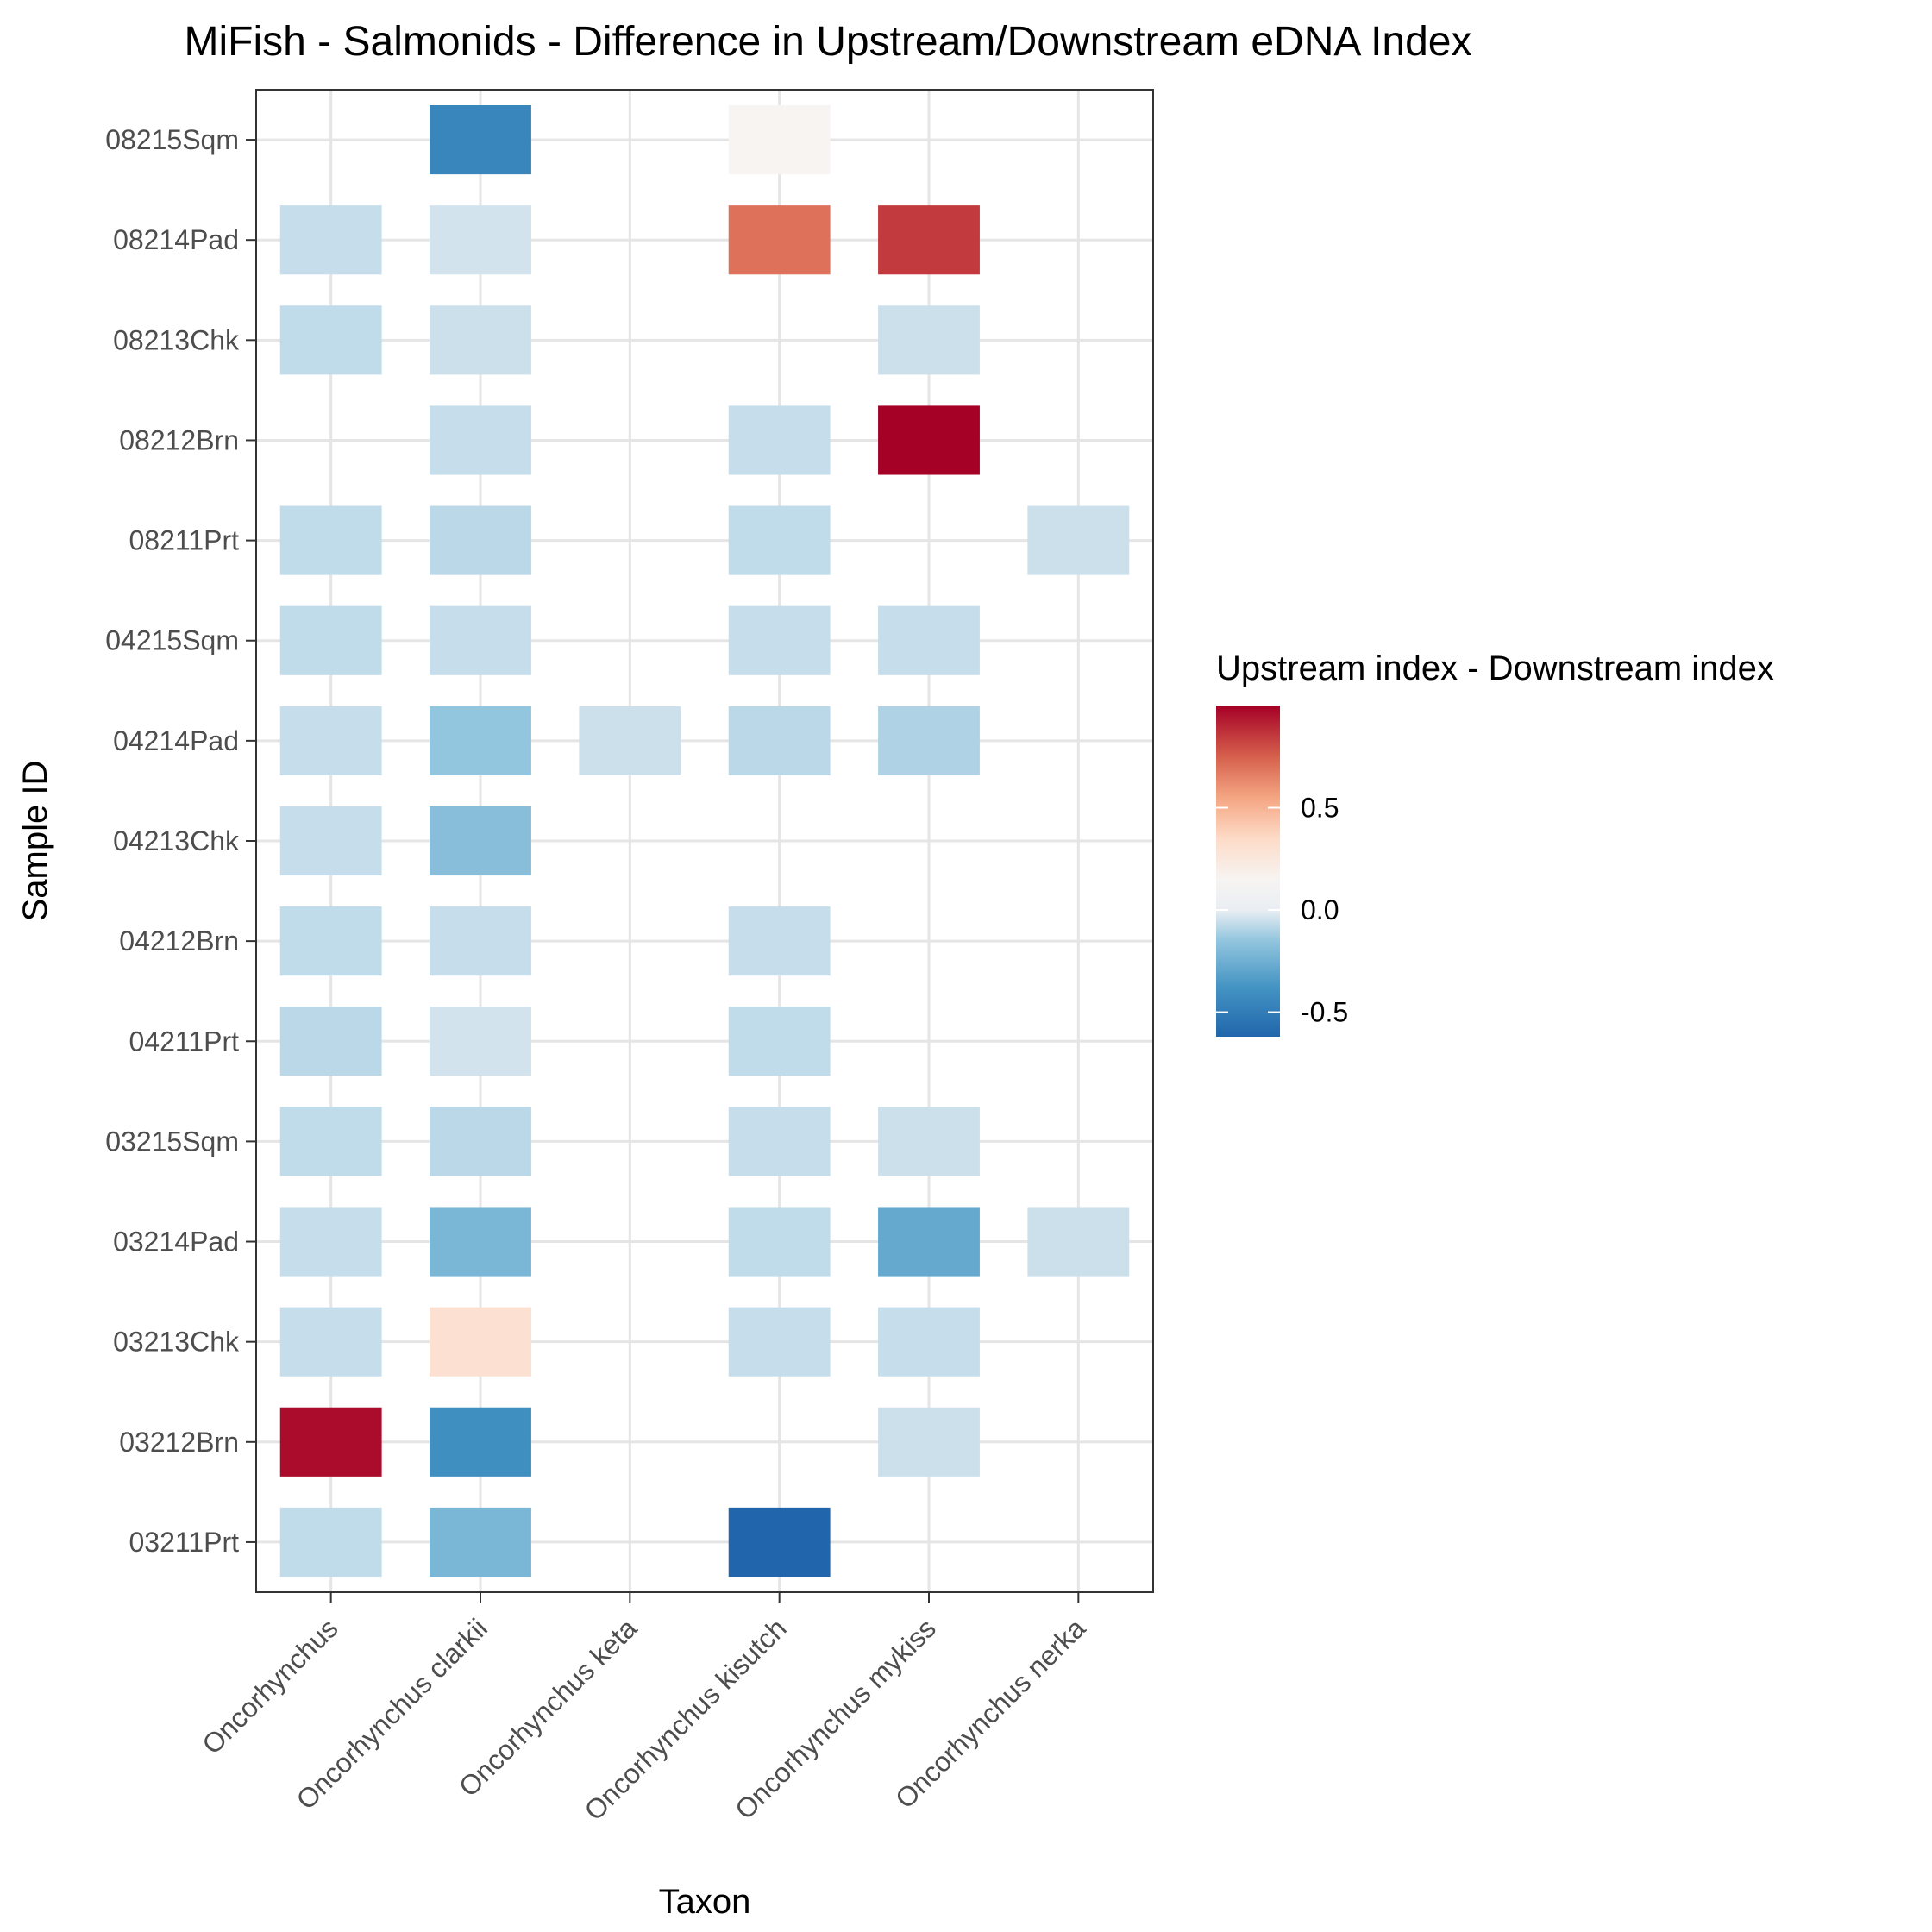 This screenshot has width=1932, height=1932. What do you see at coordinates (1320, 910) in the screenshot?
I see `legend-tick-label: 0.0` at bounding box center [1320, 910].